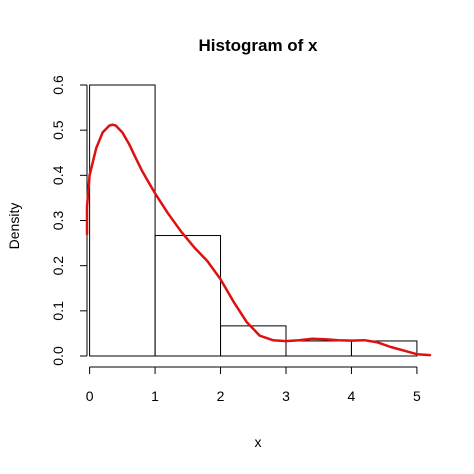  What do you see at coordinates (58, 356) in the screenshot?
I see `y-tick-label-0: 0.0` at bounding box center [58, 356].